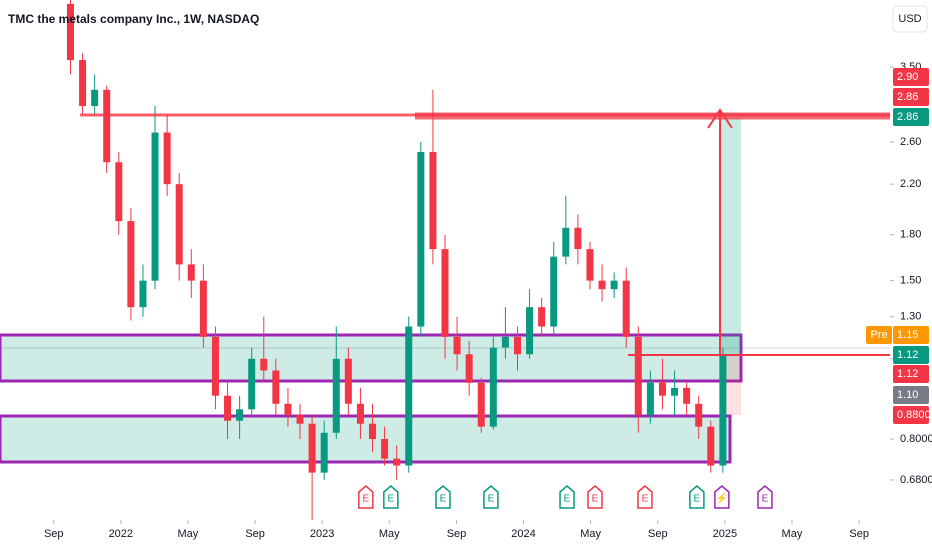 This screenshot has width=932, height=550. Describe the element at coordinates (730, 236) in the screenshot. I see `target-zone` at that location.